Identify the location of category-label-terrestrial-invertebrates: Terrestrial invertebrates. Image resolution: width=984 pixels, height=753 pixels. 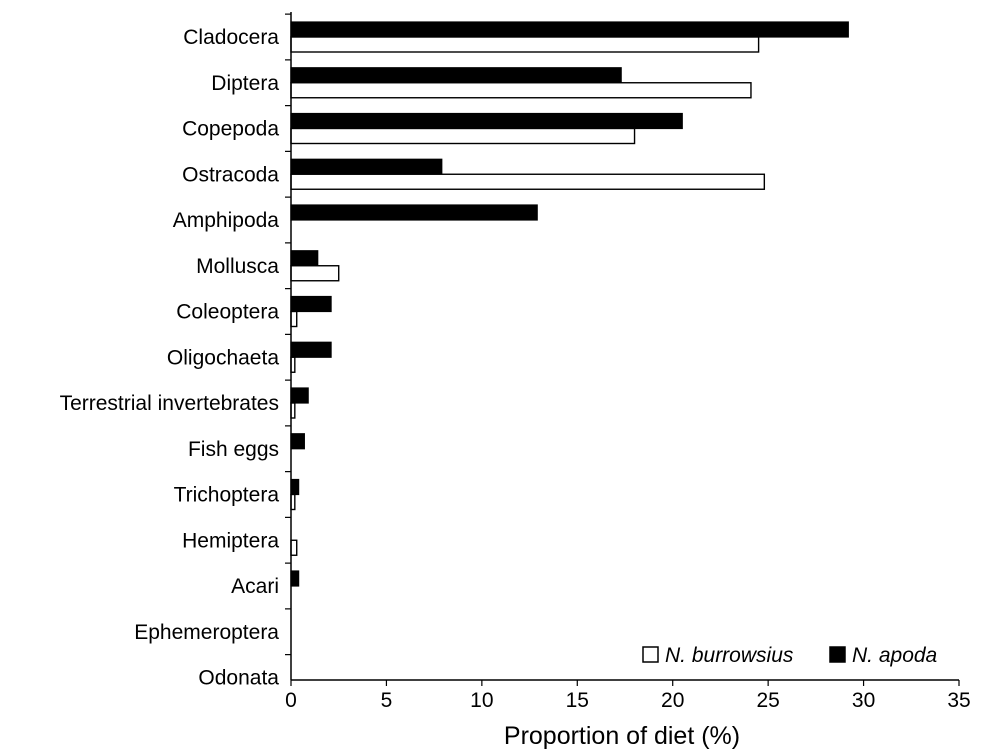
(169, 403).